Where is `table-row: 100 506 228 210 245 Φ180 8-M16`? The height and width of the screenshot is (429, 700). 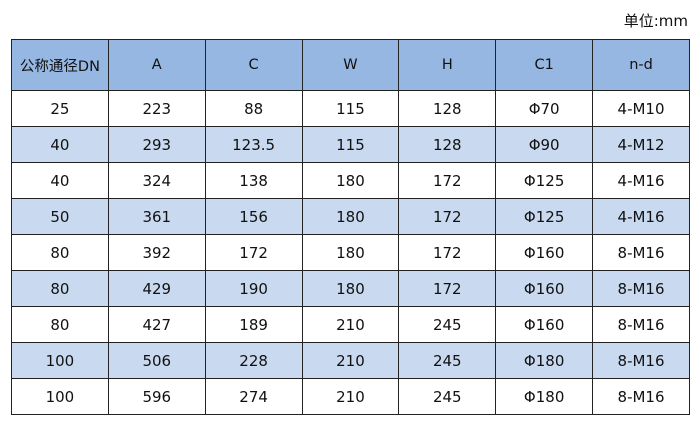
table-row: 100 506 228 210 245 Φ180 8-M16 is located at coordinates (350, 360).